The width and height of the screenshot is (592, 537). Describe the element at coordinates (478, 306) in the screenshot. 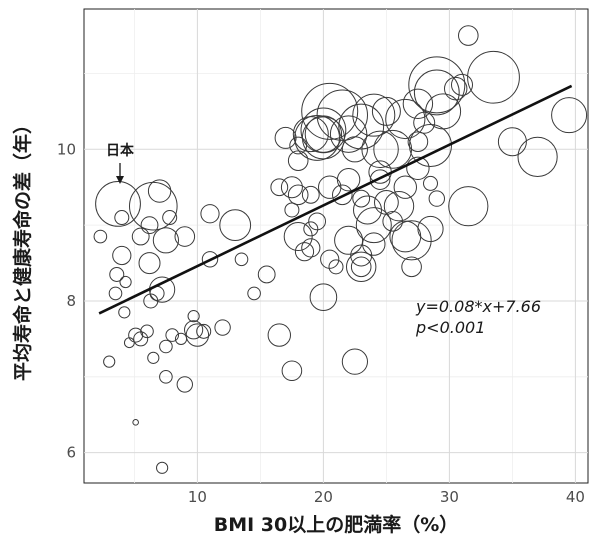

I see `equation-annotation: y=0.08*x+7.66` at that location.